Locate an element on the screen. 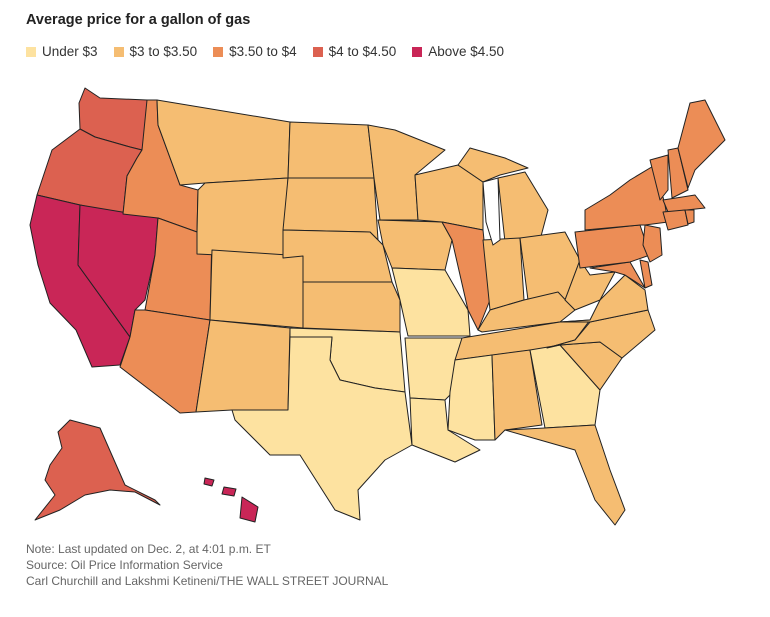 The height and width of the screenshot is (617, 770). legend-label: Under $3 is located at coordinates (70, 51).